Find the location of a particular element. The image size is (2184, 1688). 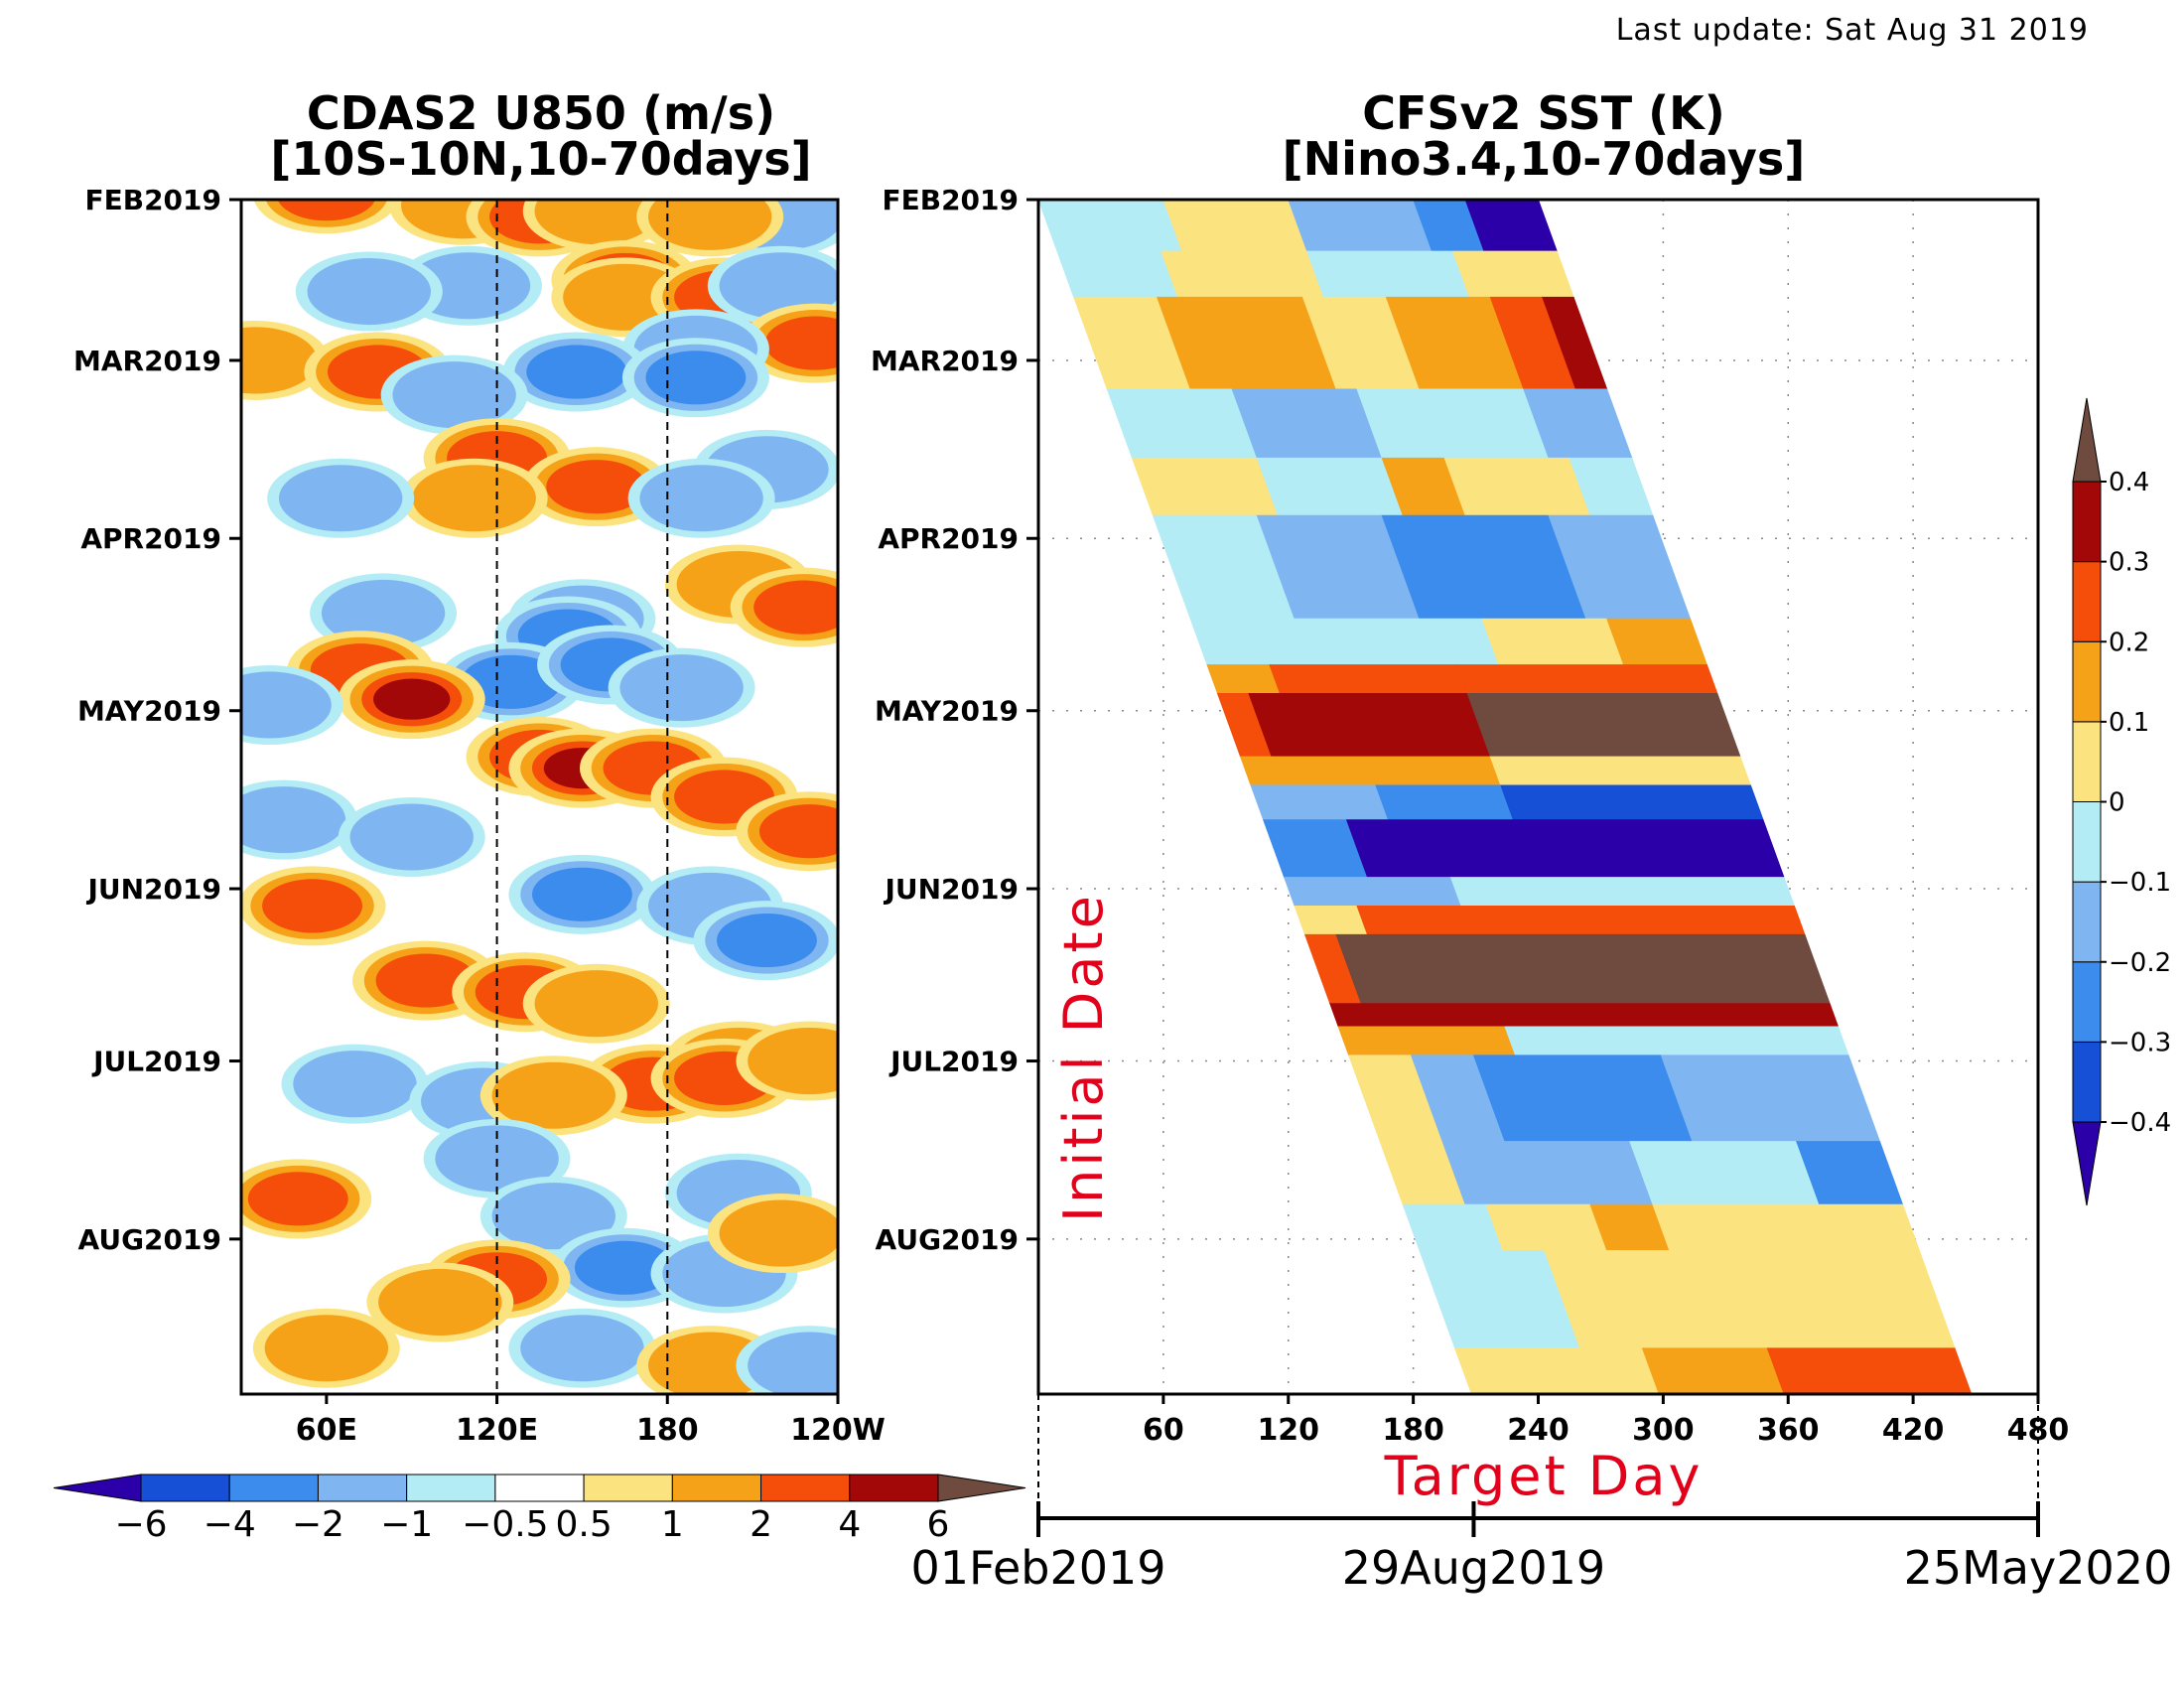

sst-y-tick-label: JUL2019 is located at coordinates (953, 1062).